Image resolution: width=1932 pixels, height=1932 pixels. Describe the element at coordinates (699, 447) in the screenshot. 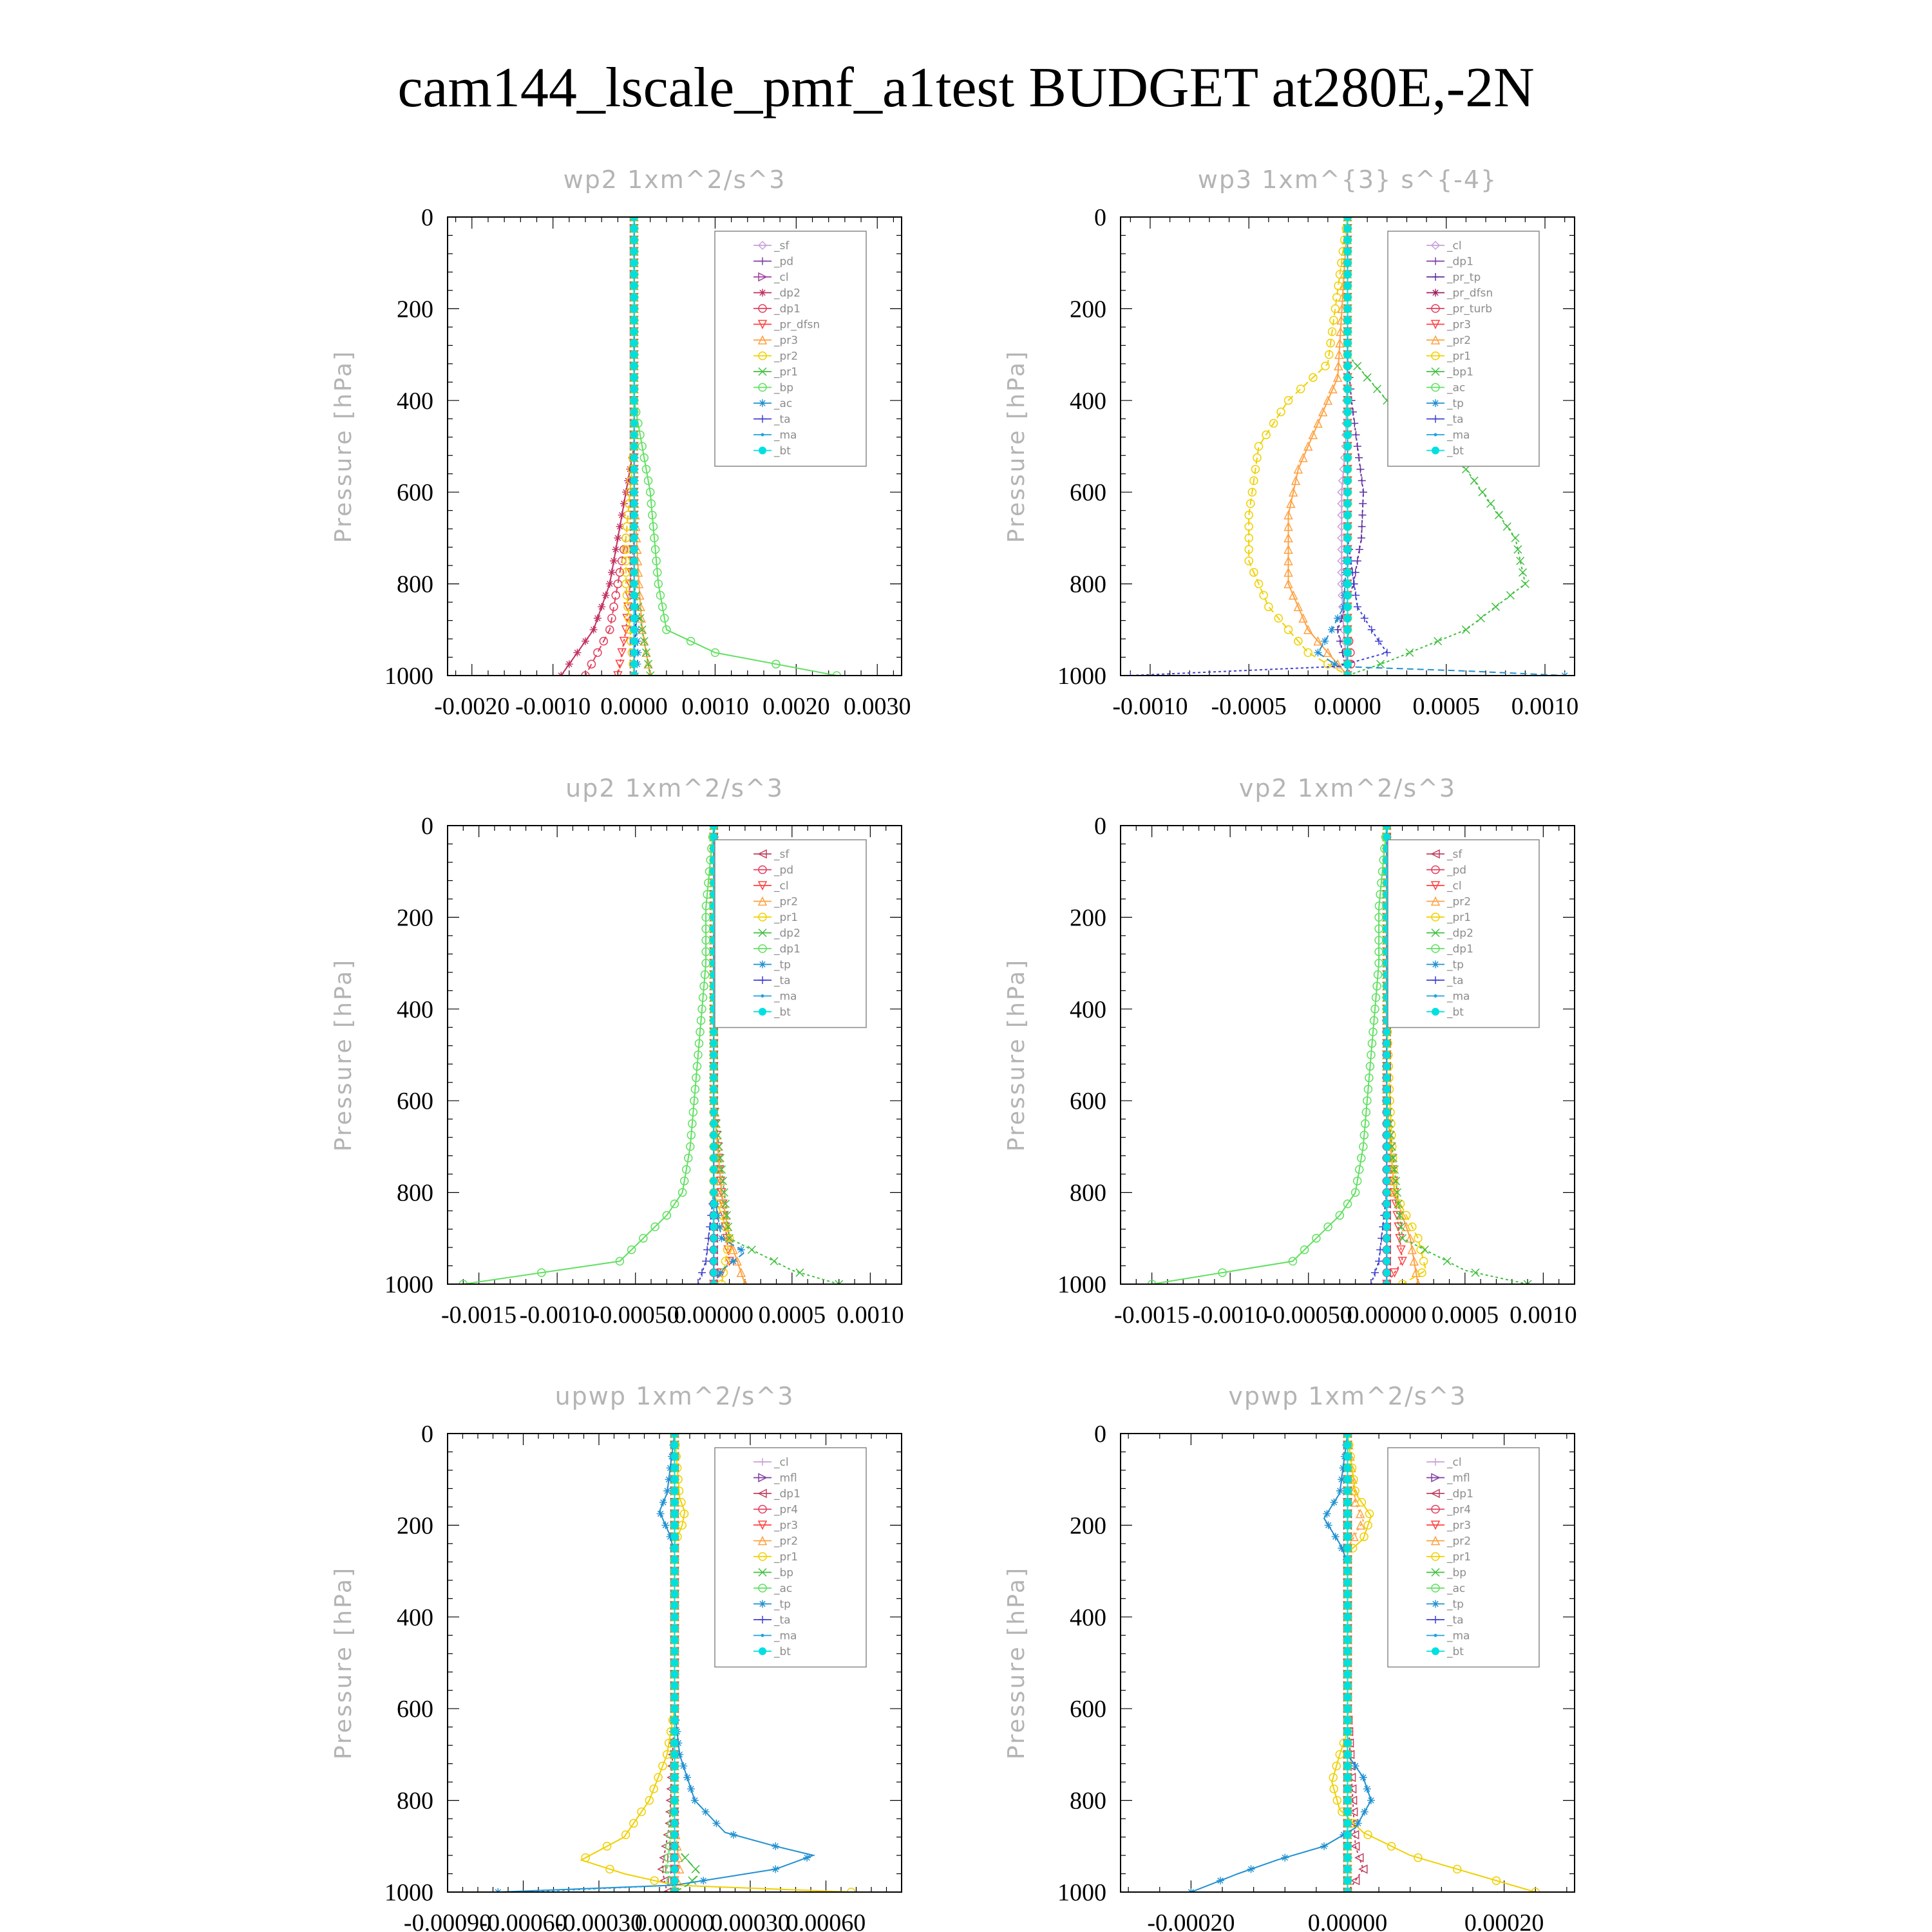

I see `plot-area` at that location.